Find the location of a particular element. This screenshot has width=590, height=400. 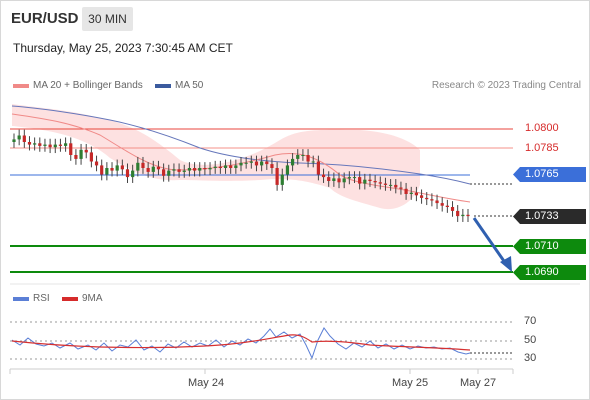

bollinger-legend-label: MA 20 + Bollinger Bands is located at coordinates (88, 85).